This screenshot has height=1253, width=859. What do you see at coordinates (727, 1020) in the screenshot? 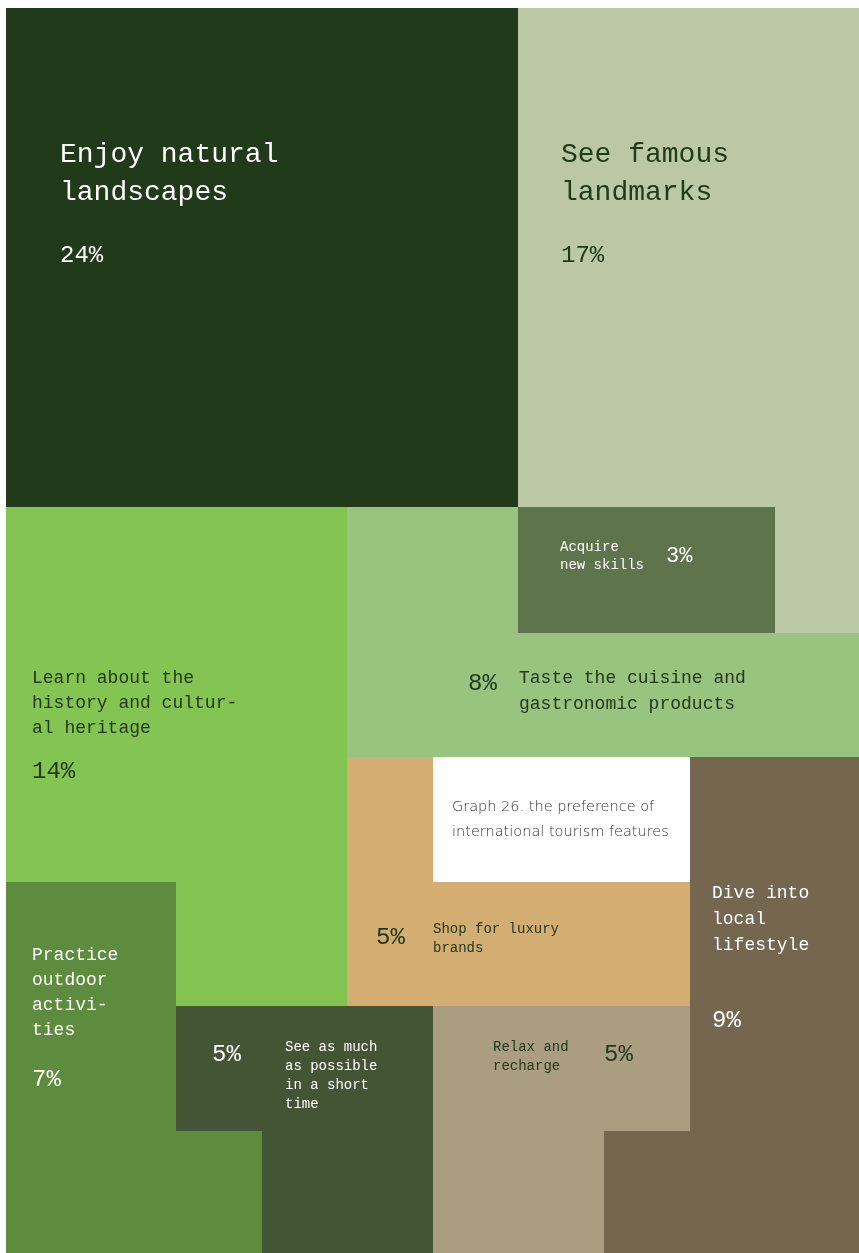
I see `data-label: 9%` at bounding box center [727, 1020].